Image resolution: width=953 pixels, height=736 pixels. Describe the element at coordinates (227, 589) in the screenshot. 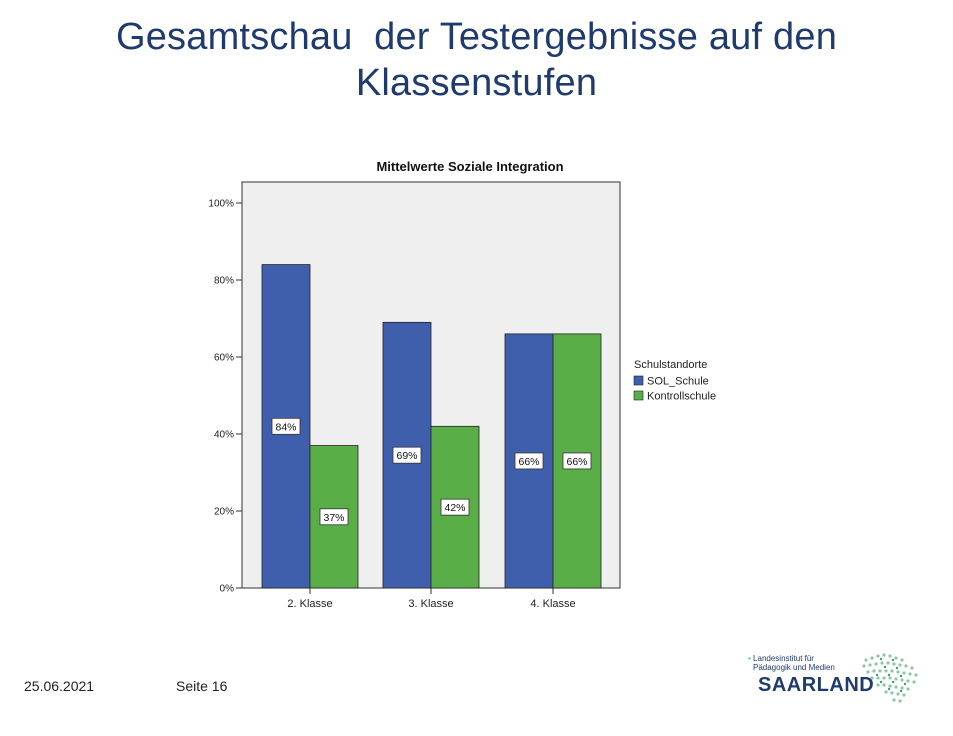

I see `y-tick-label: 0%` at that location.